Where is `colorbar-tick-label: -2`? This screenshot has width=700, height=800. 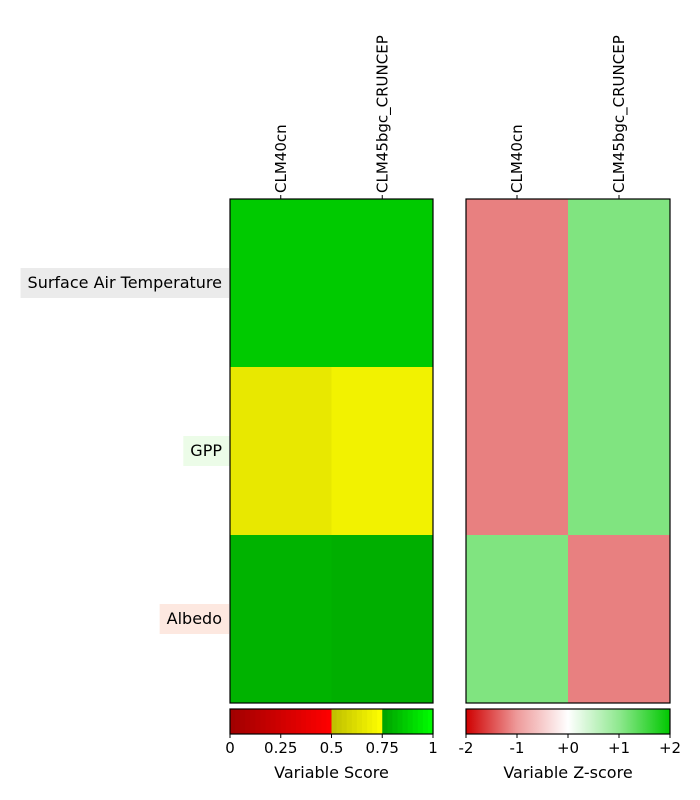
colorbar-tick-label: -2 is located at coordinates (466, 748).